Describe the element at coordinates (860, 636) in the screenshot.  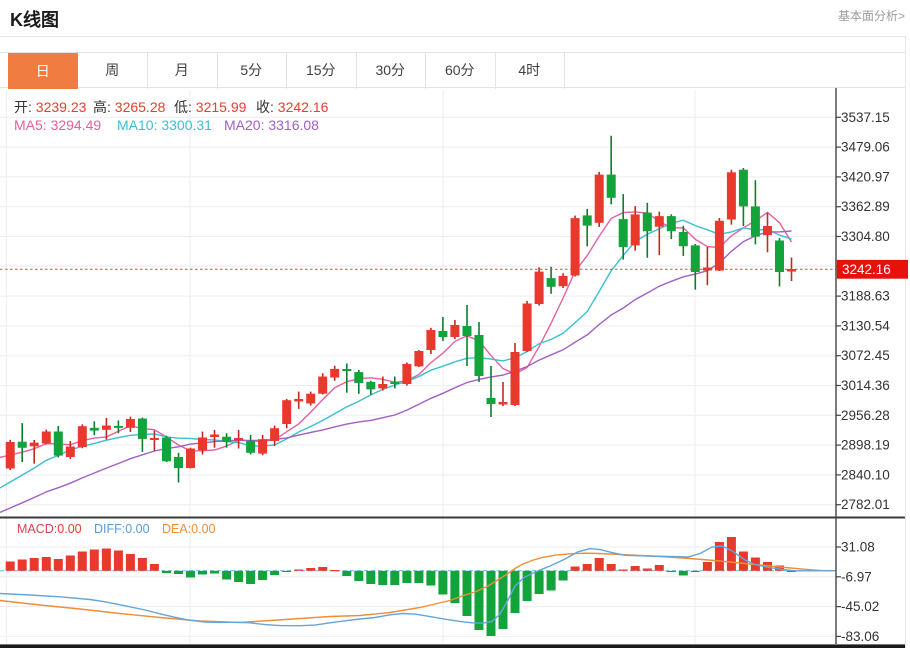
I see `svg-text: -83.06` at that location.